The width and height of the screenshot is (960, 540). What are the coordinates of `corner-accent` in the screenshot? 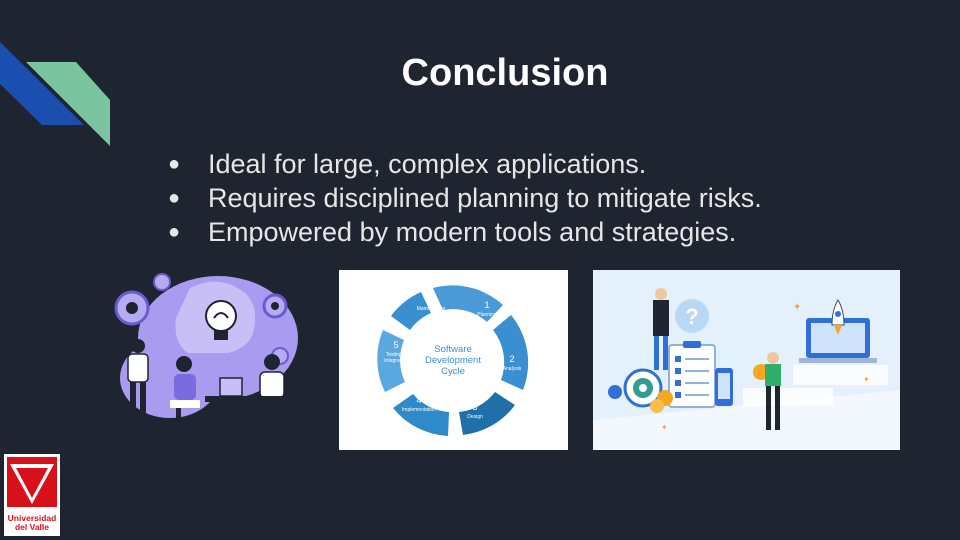 It's located at (55, 94).